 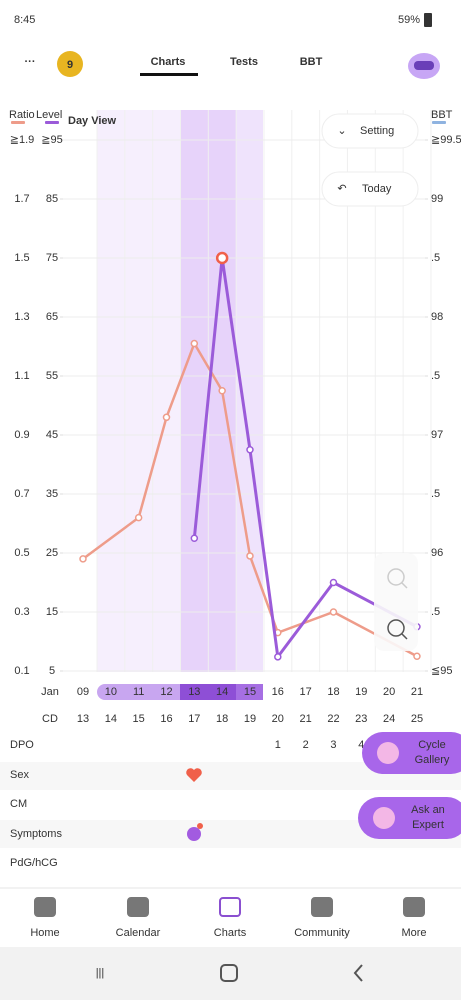 What do you see at coordinates (437, 199) in the screenshot?
I see `bbt-tick-label: 99` at bounding box center [437, 199].